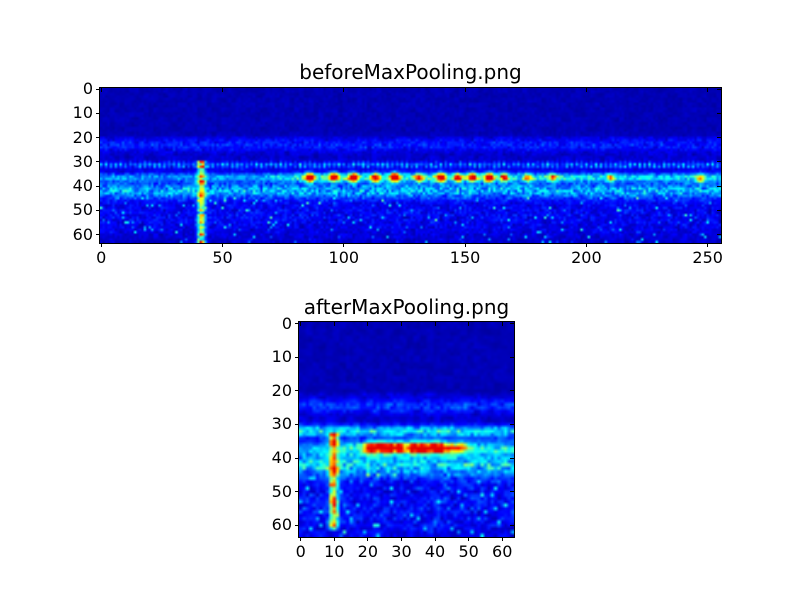 The height and width of the screenshot is (600, 800). I want to click on x-tick-label: 30, so click(401, 551).